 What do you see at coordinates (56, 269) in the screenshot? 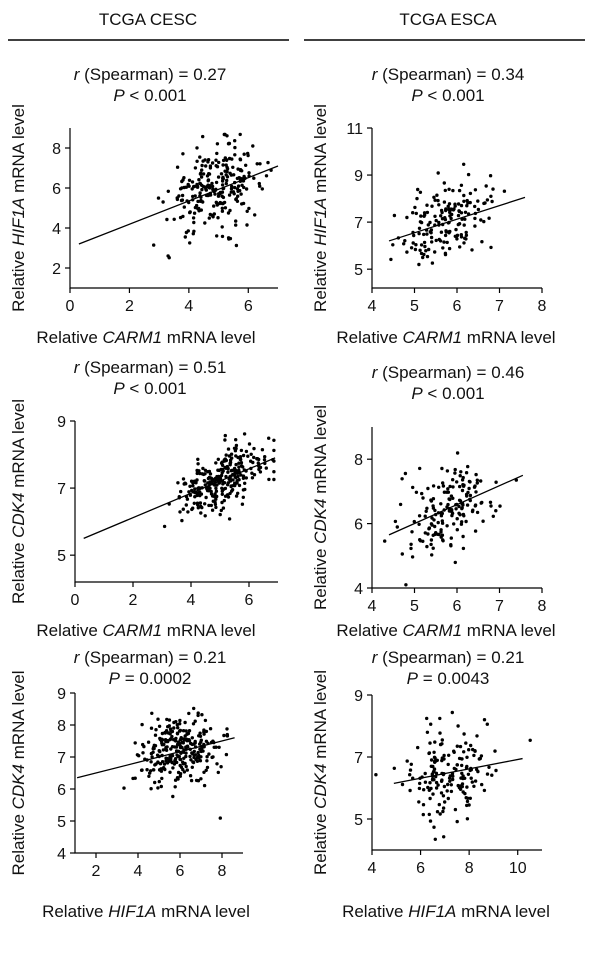
I see `y-tick-label: 2` at bounding box center [56, 269].